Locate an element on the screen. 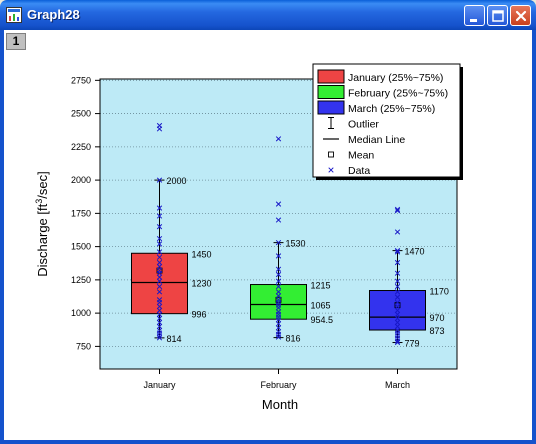 Image resolution: width=536 pixels, height=444 pixels. box-iqr is located at coordinates (159, 283).